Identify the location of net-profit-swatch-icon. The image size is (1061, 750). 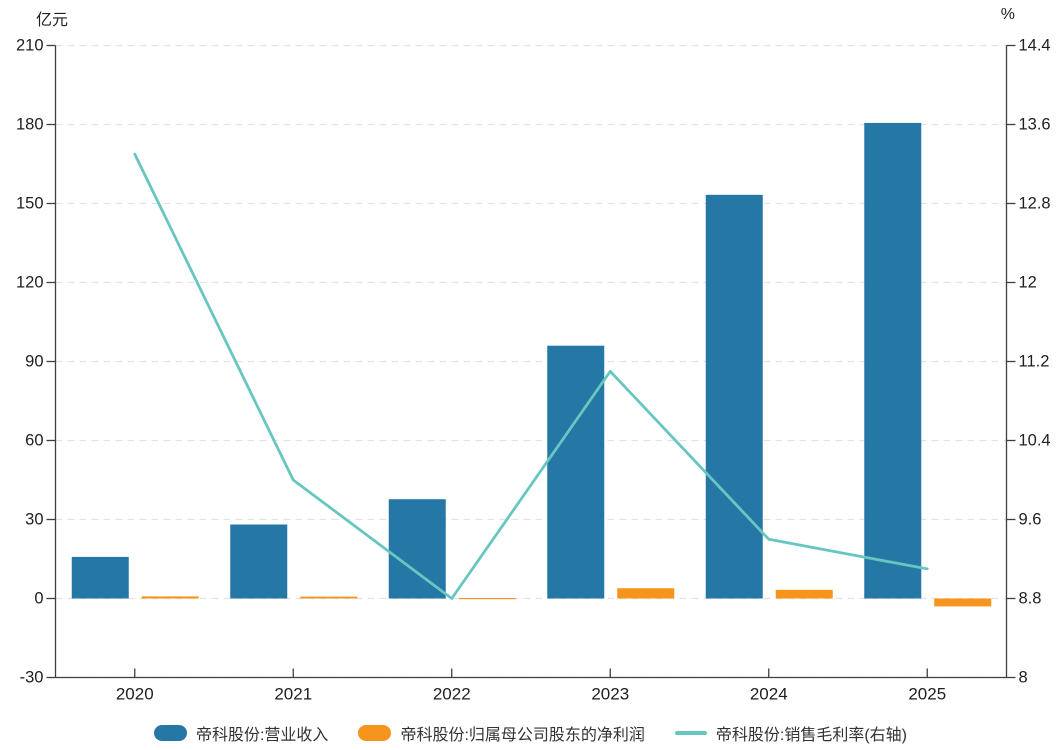
(375, 733).